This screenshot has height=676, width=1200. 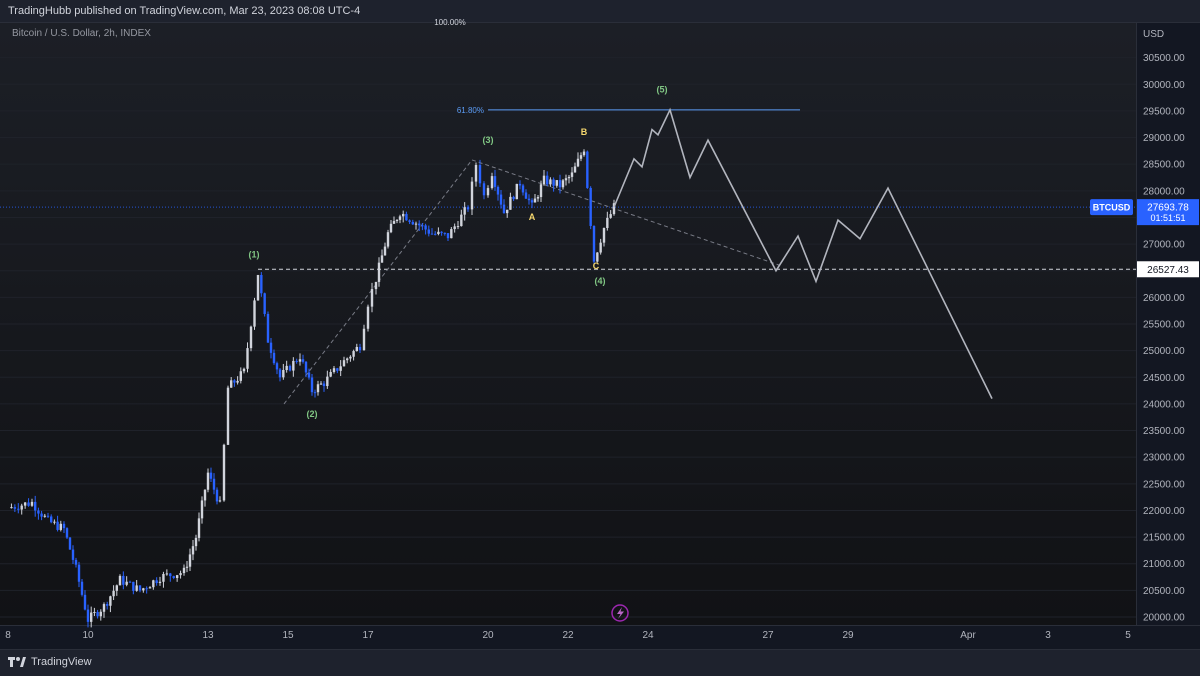 What do you see at coordinates (1168, 269) in the screenshot?
I see `level-badge` at bounding box center [1168, 269].